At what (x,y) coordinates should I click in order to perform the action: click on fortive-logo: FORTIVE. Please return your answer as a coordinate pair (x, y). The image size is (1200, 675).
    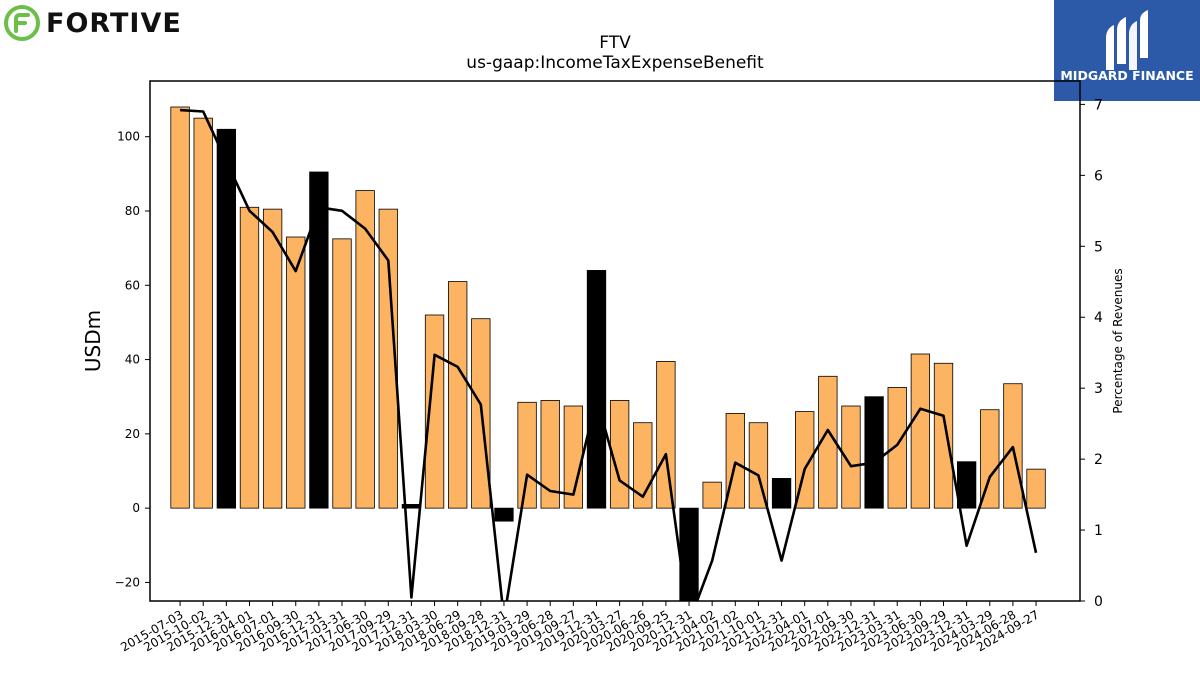
    Looking at the image, I should click on (93, 23).